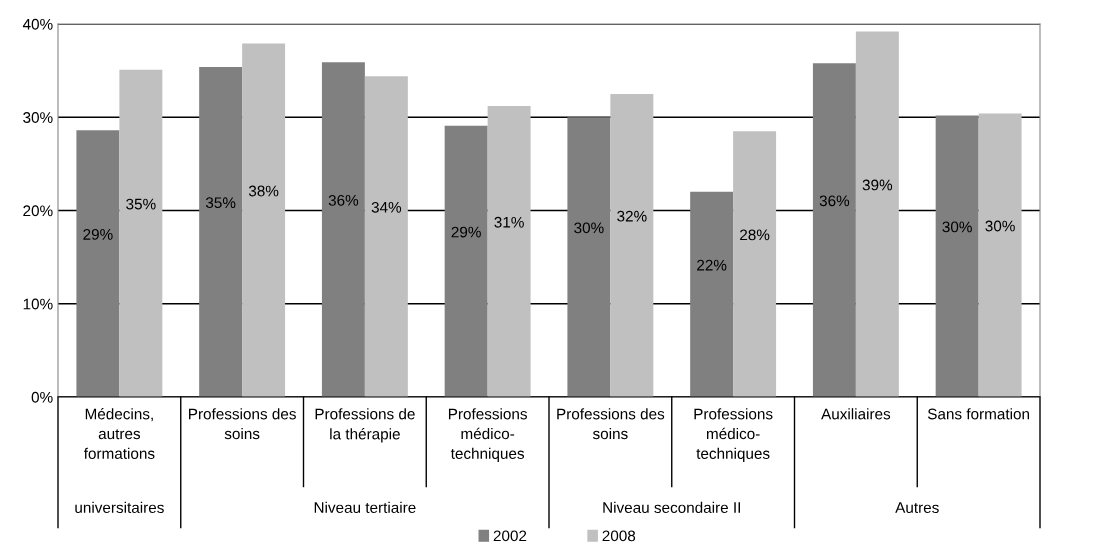 This screenshot has height=558, width=1115. What do you see at coordinates (119, 433) in the screenshot?
I see `x-tick-label: Médecins, autres formations` at bounding box center [119, 433].